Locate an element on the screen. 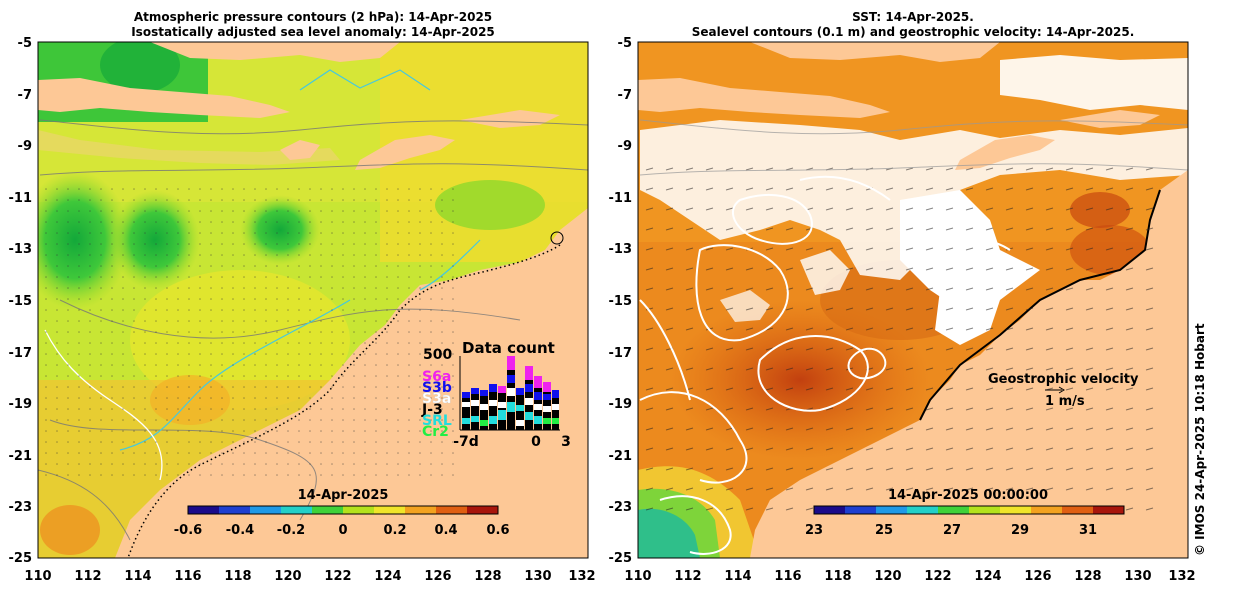 This screenshot has height=590, width=1250. left-x-tick: 128 is located at coordinates (487, 576).